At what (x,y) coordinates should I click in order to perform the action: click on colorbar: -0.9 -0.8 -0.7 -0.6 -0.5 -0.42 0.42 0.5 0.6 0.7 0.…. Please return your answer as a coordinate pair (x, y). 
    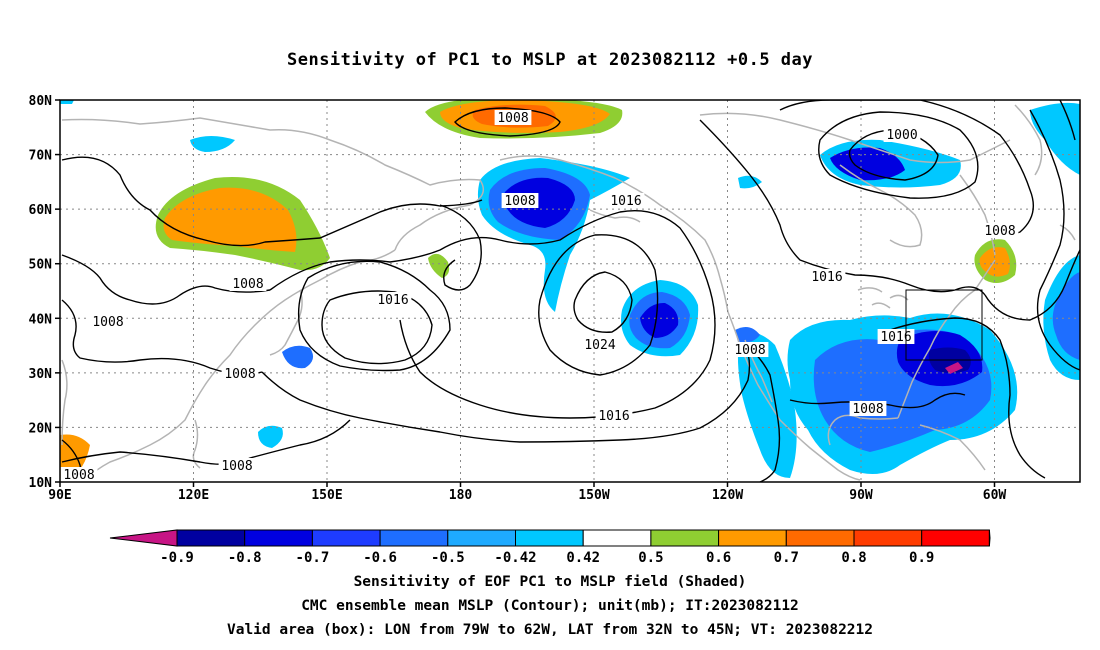
    Looking at the image, I should click on (550, 547).